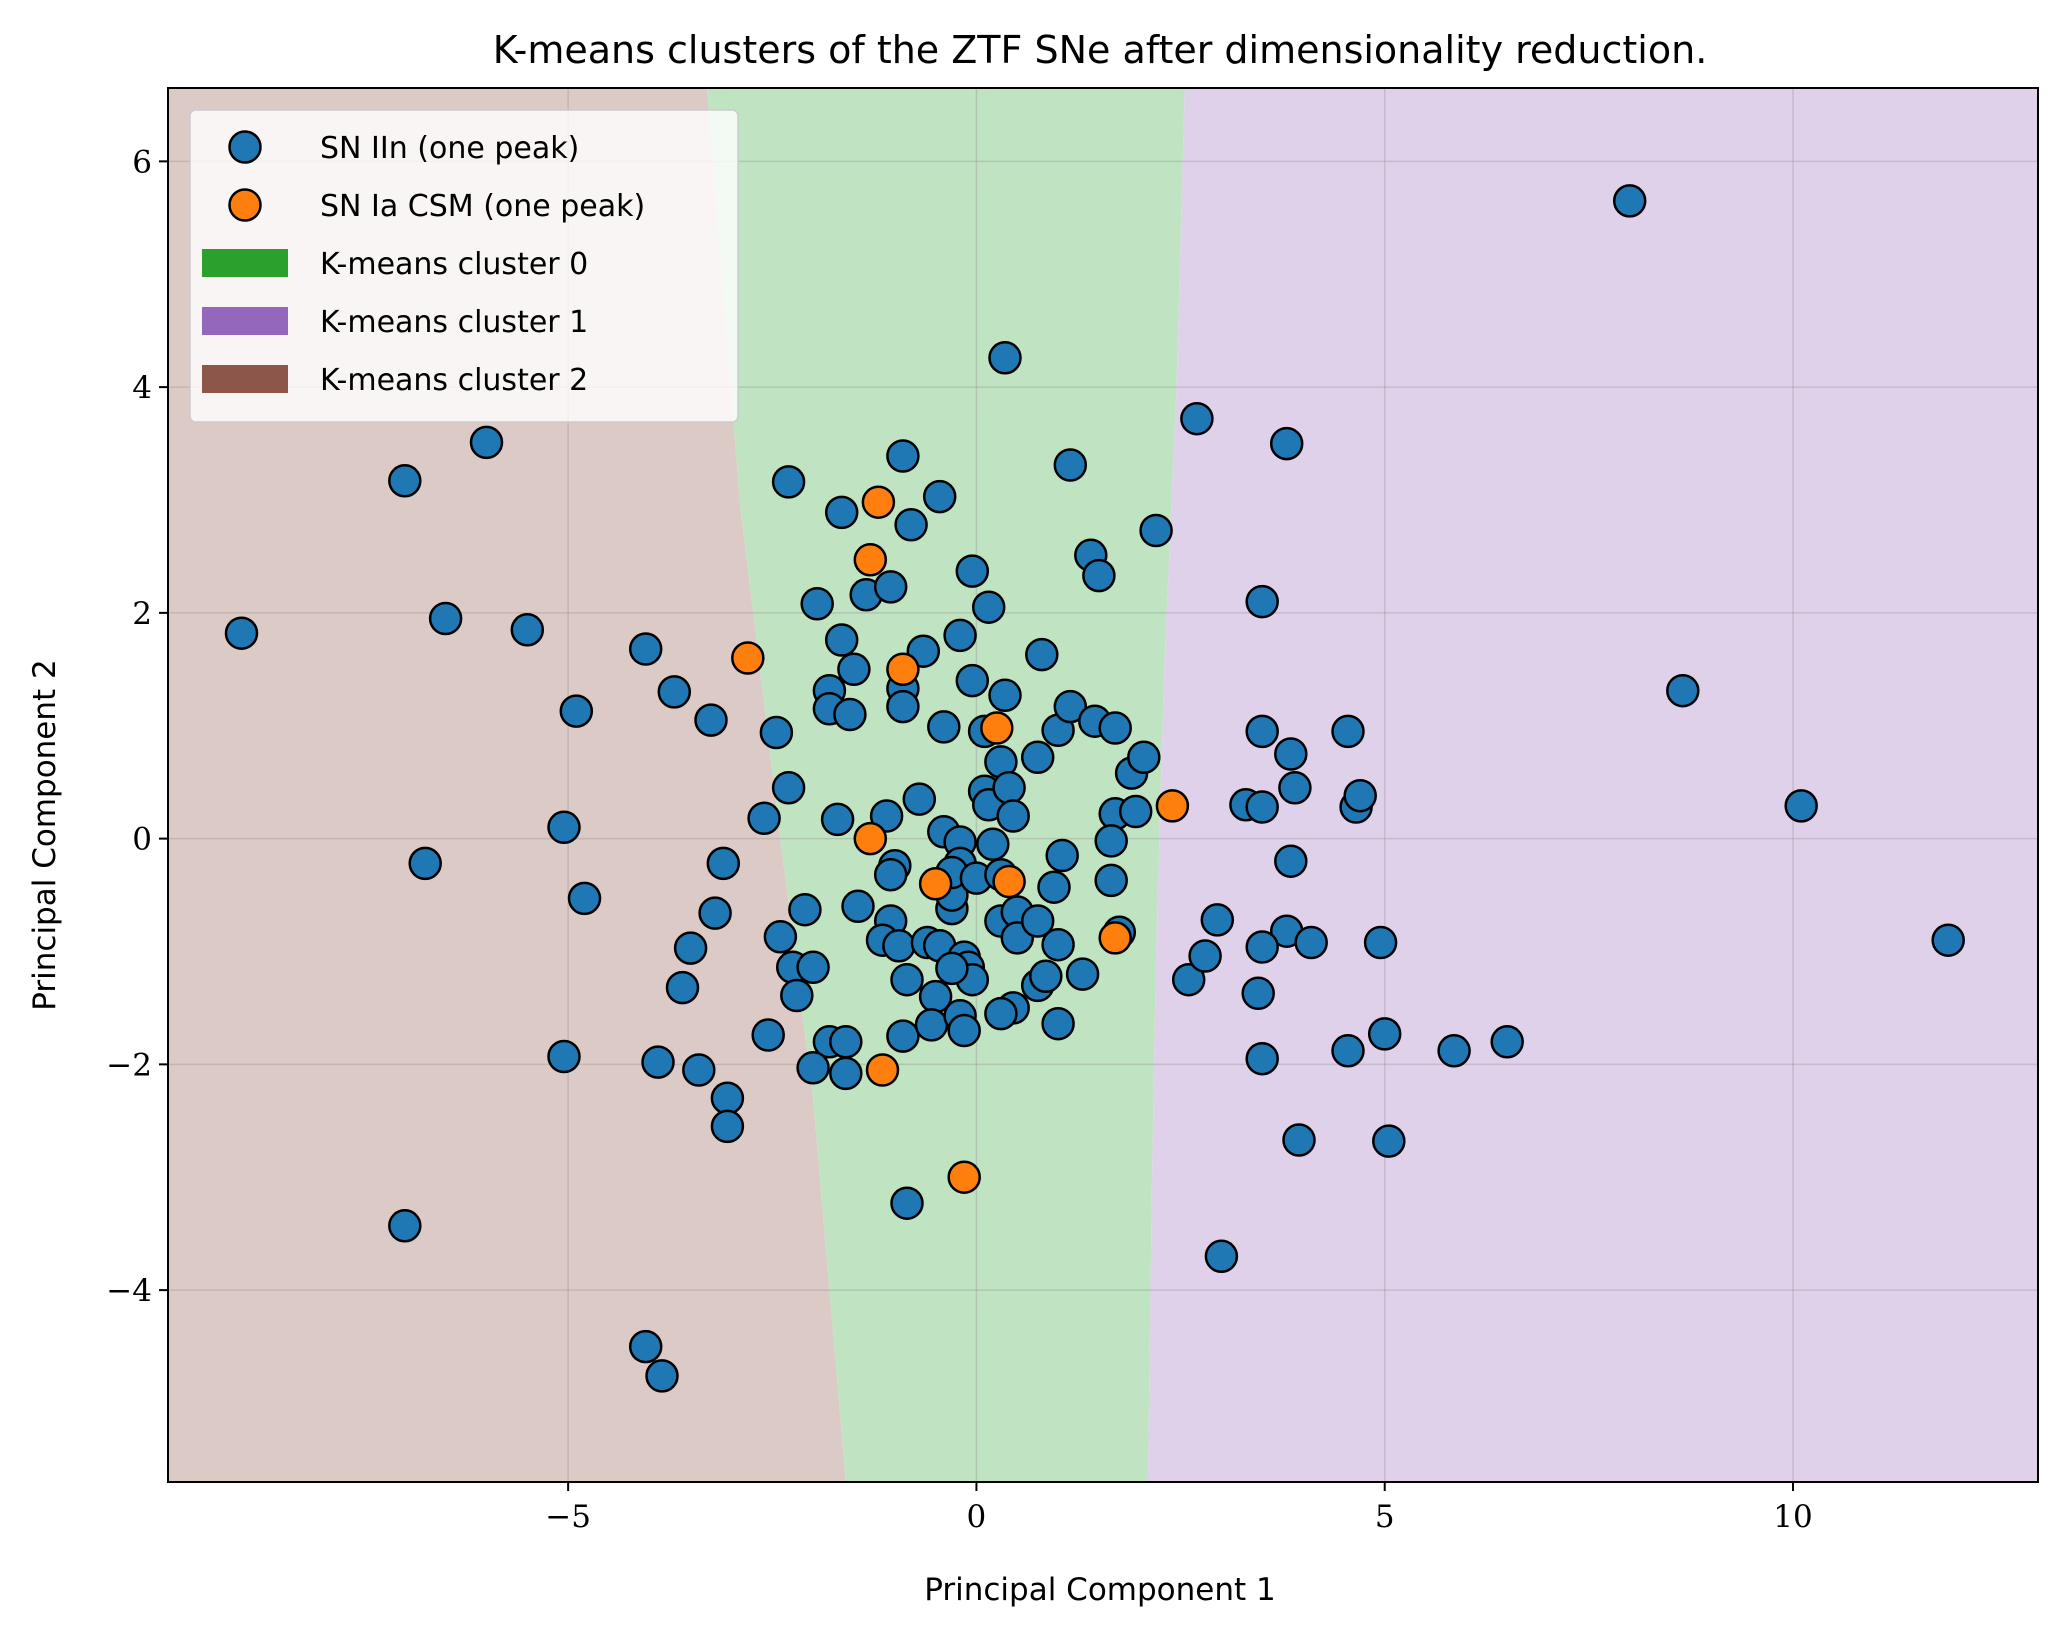  What do you see at coordinates (142, 388) in the screenshot?
I see `y-tick-label: 4` at bounding box center [142, 388].